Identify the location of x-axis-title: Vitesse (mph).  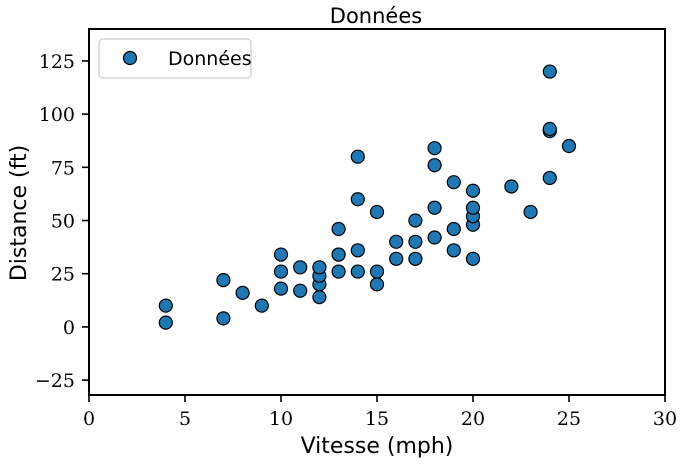
(377, 446).